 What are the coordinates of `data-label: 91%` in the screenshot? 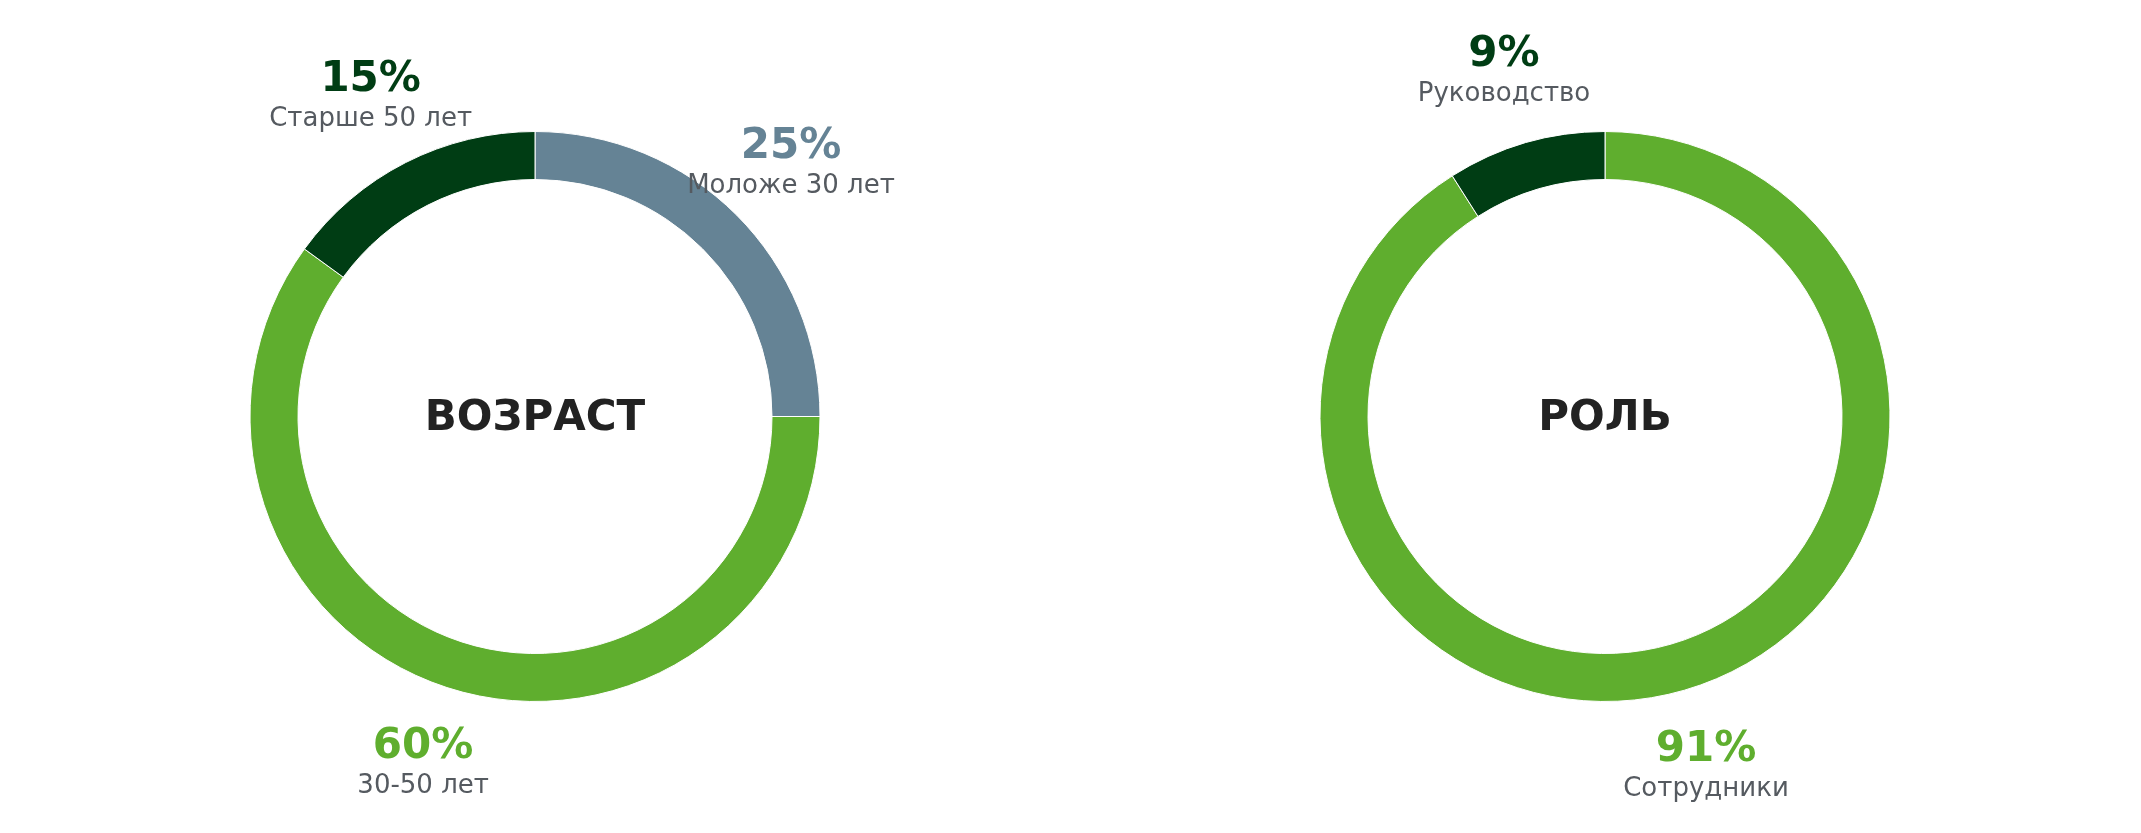 It's located at (1706, 747).